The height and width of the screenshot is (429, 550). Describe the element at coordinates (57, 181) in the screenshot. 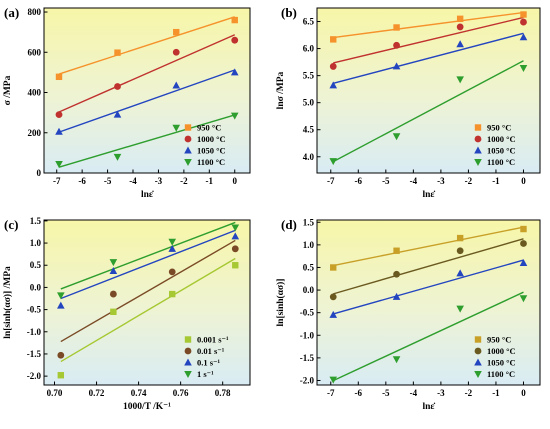

I see `x-tick-label: -7` at that location.